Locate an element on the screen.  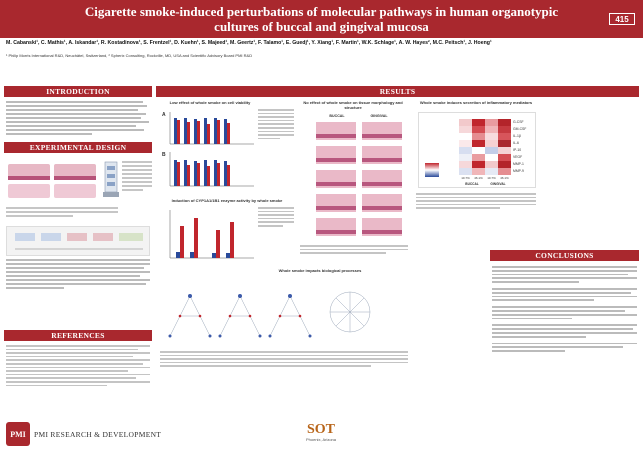
references-heading: REFERENCES is located at coordinates (78, 335).